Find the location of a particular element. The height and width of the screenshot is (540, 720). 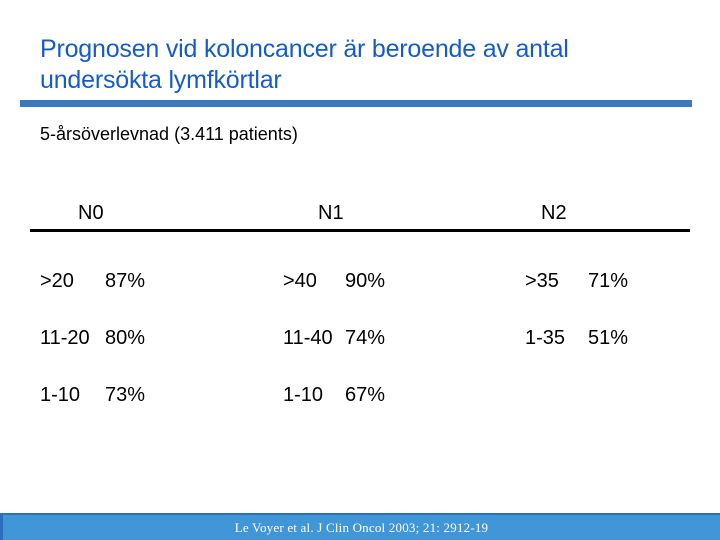

table-cell-n2-row1-value: 71% is located at coordinates (608, 281).